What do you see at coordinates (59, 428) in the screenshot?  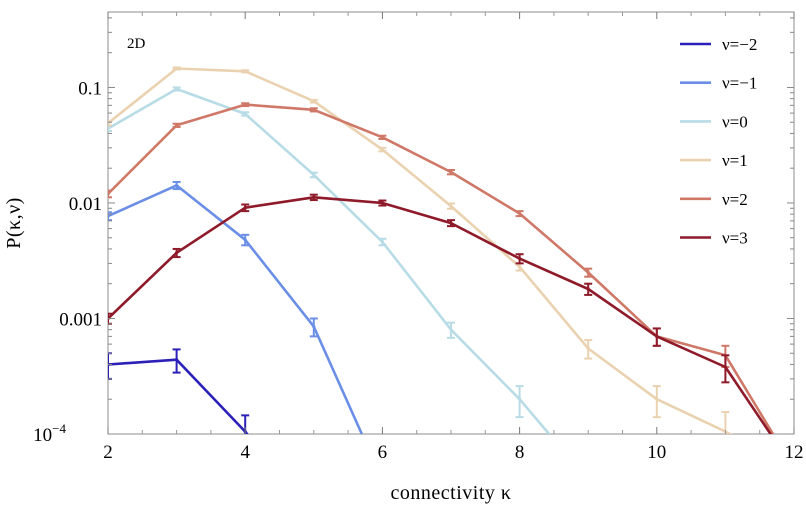 I see `y-tick-exponent: −4` at bounding box center [59, 428].